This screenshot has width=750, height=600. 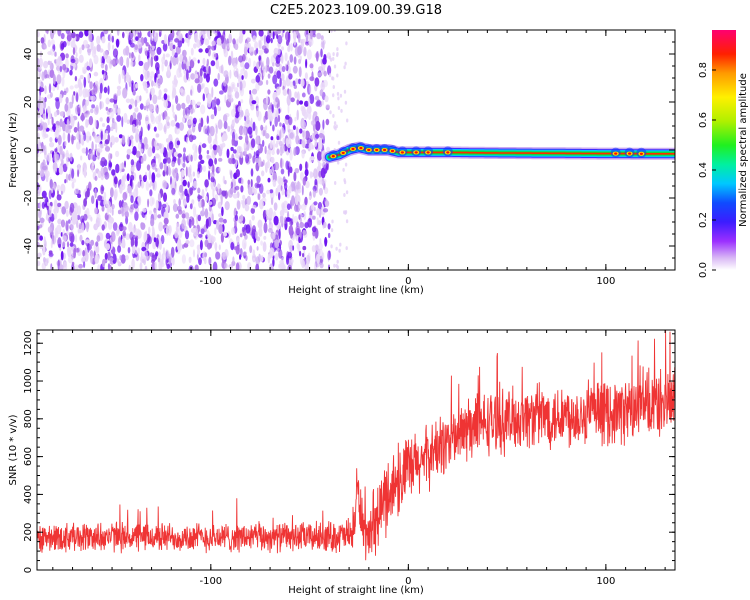 I want to click on colorbar-gradient, so click(x=724, y=150).